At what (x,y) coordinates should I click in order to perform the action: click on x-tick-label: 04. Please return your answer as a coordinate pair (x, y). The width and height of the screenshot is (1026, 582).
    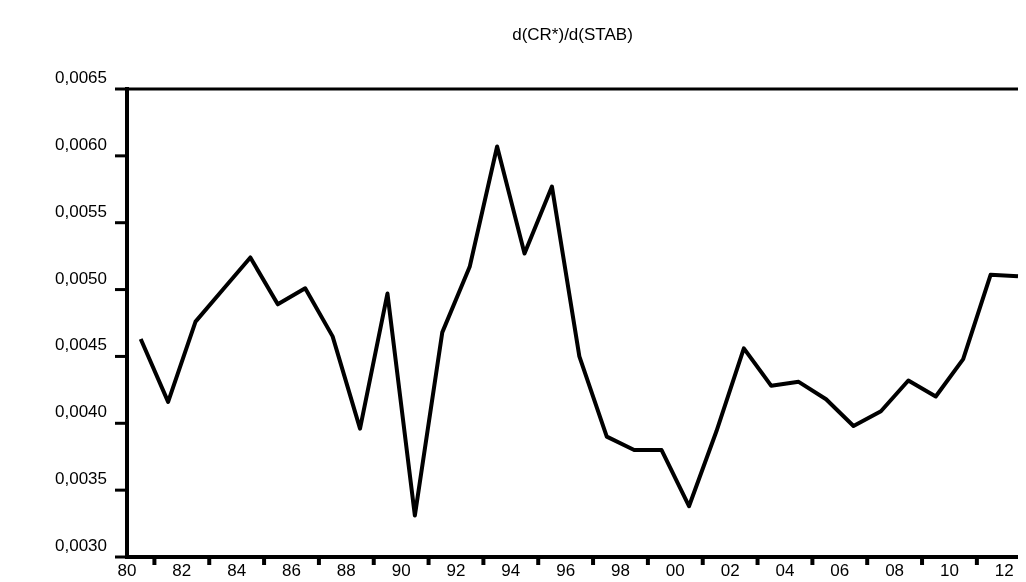
    Looking at the image, I should click on (785, 570).